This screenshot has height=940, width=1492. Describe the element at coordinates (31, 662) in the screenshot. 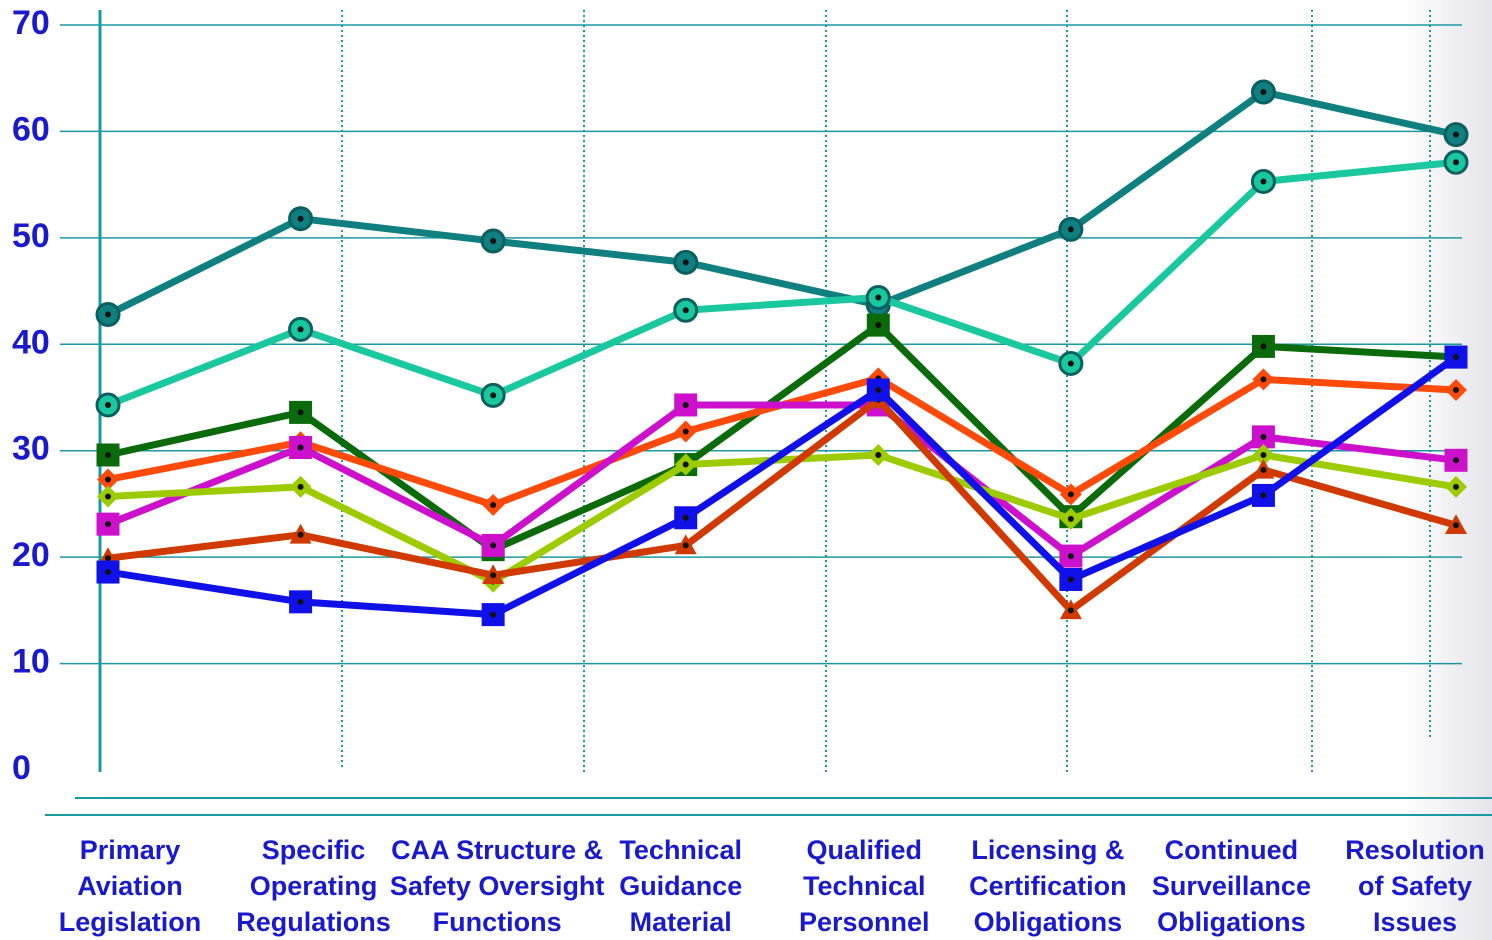

I see `y-tick-label: 10` at that location.